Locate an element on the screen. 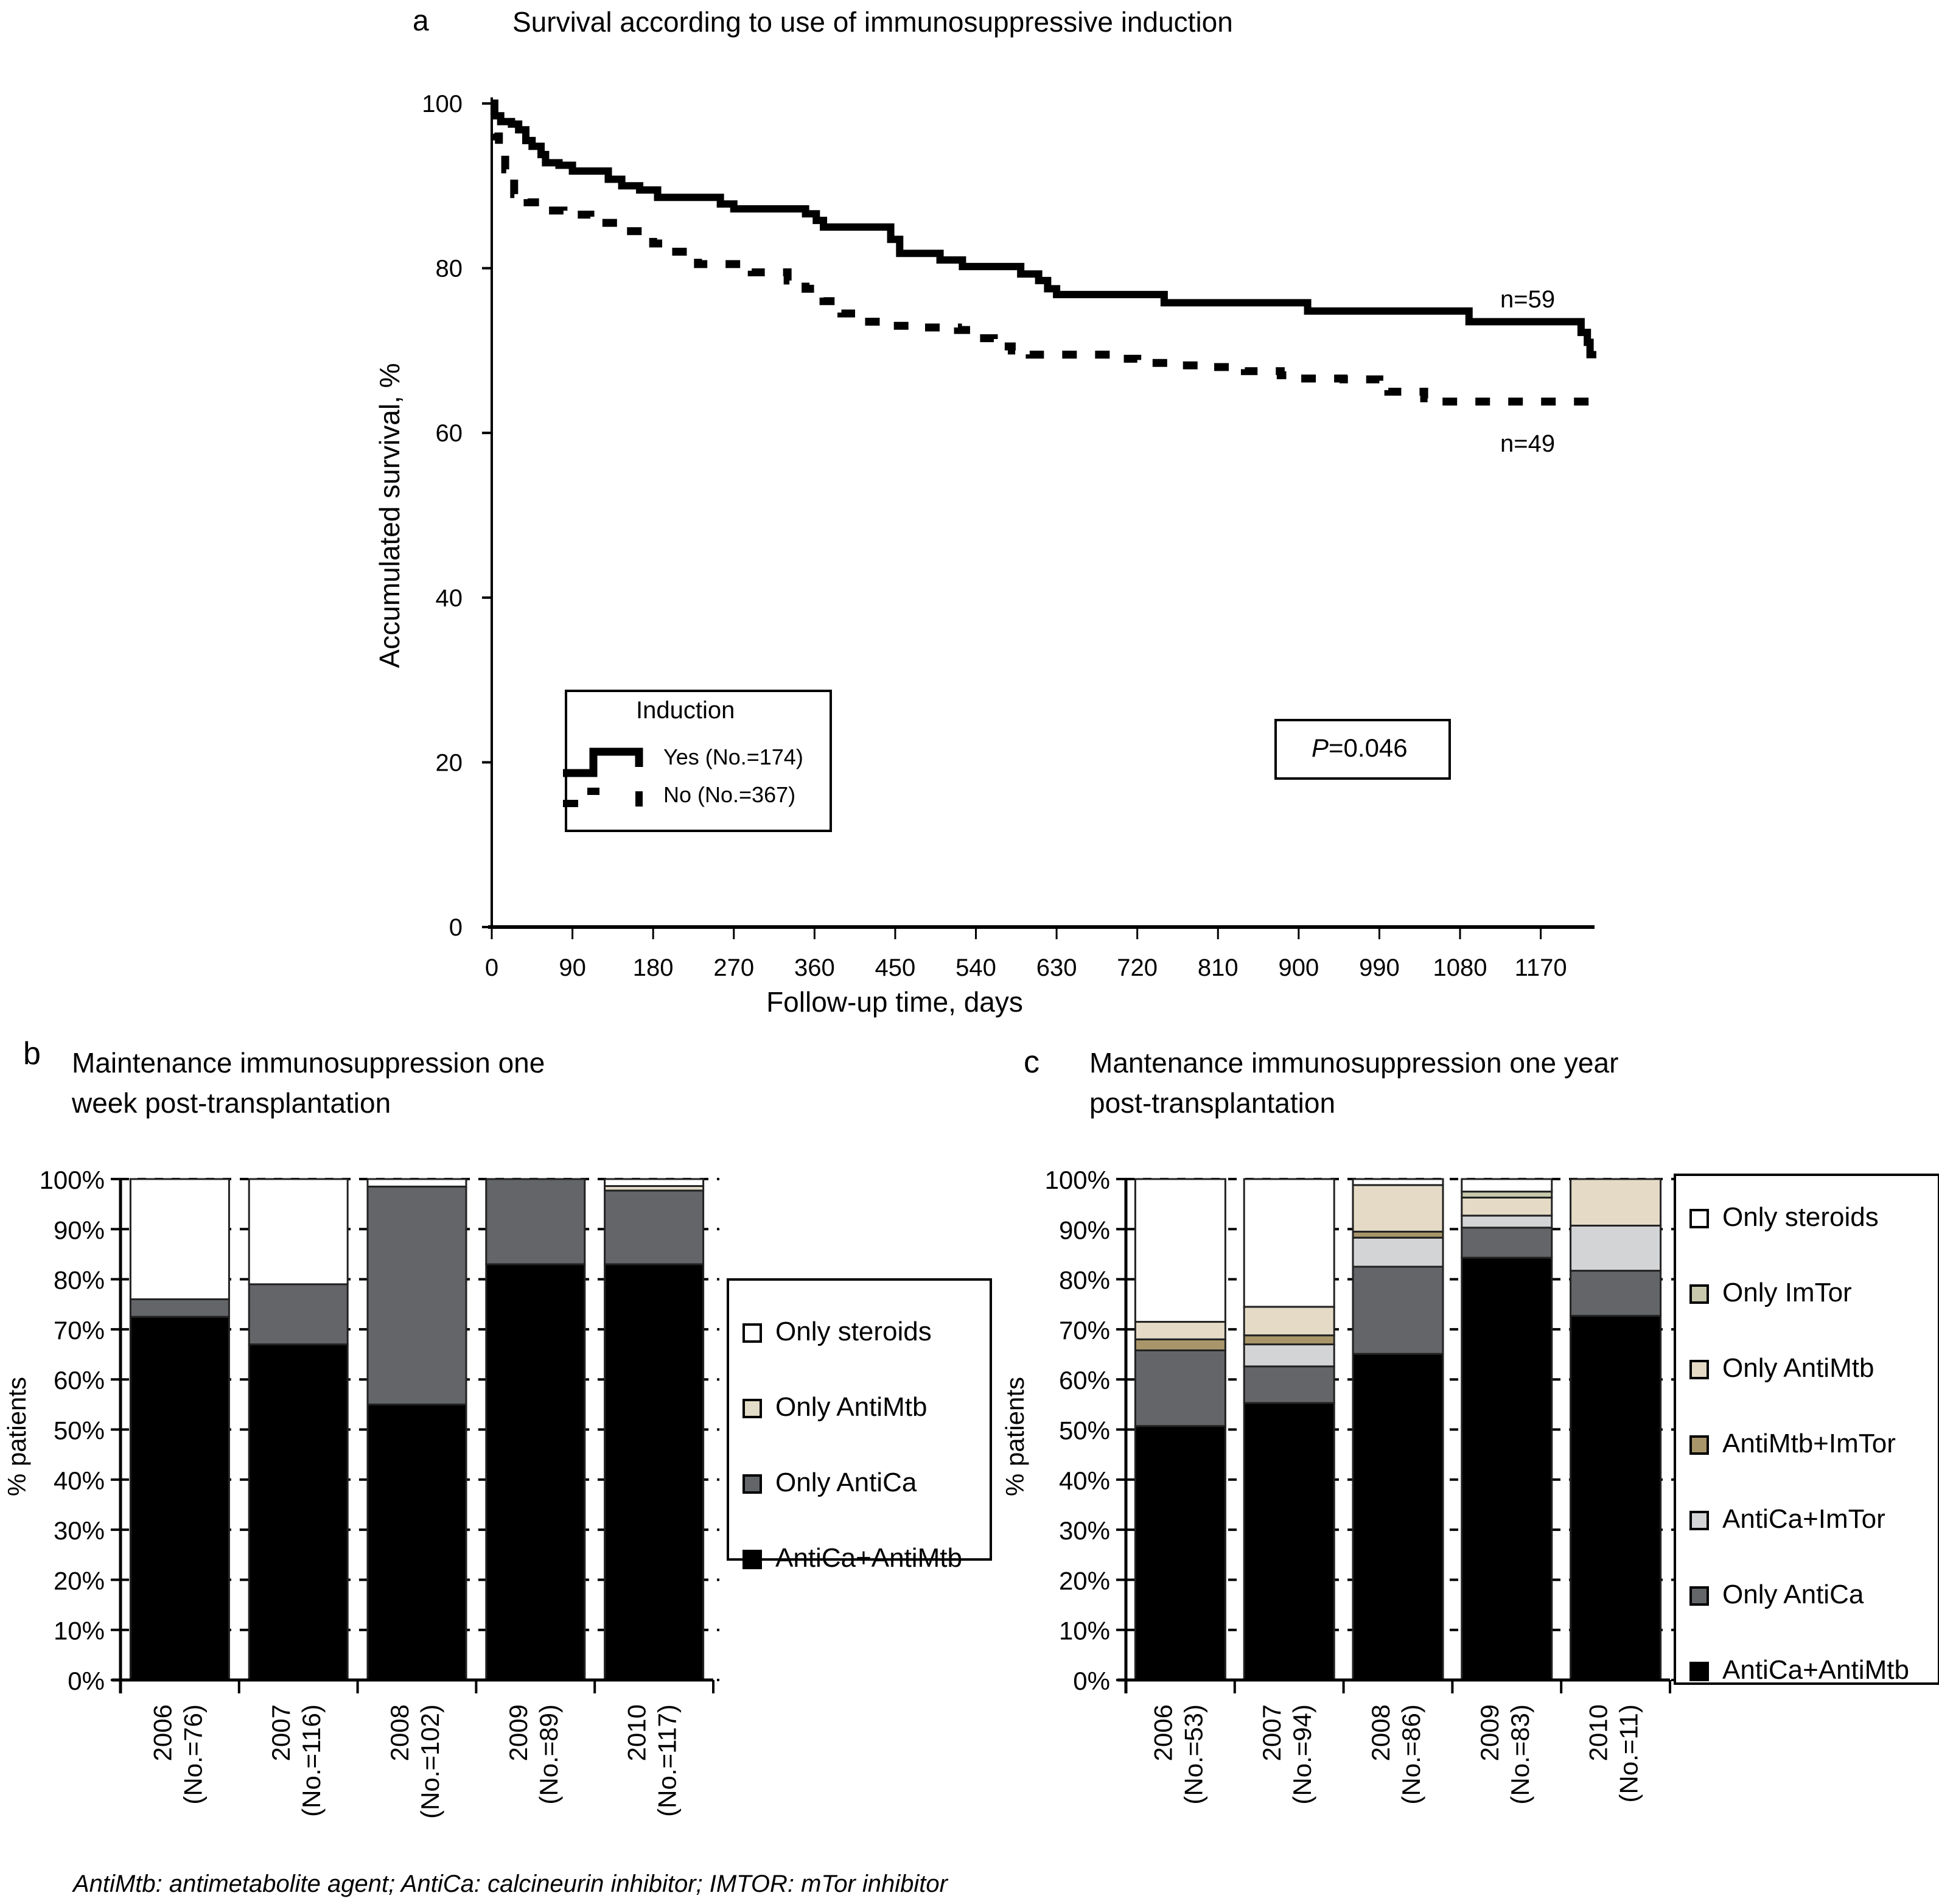  y-tick-label: 60% is located at coordinates (80, 1381).